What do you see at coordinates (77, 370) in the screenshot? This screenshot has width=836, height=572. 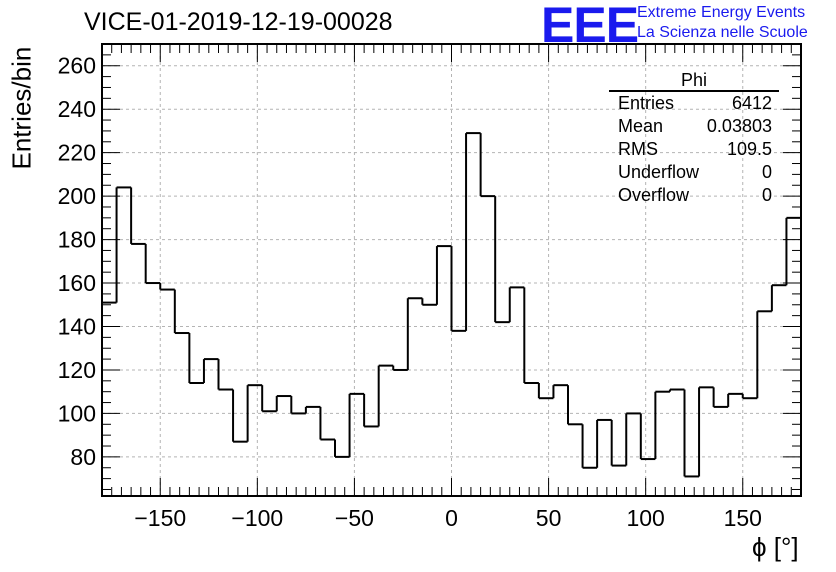 I see `y-tick-label: 120` at bounding box center [77, 370].